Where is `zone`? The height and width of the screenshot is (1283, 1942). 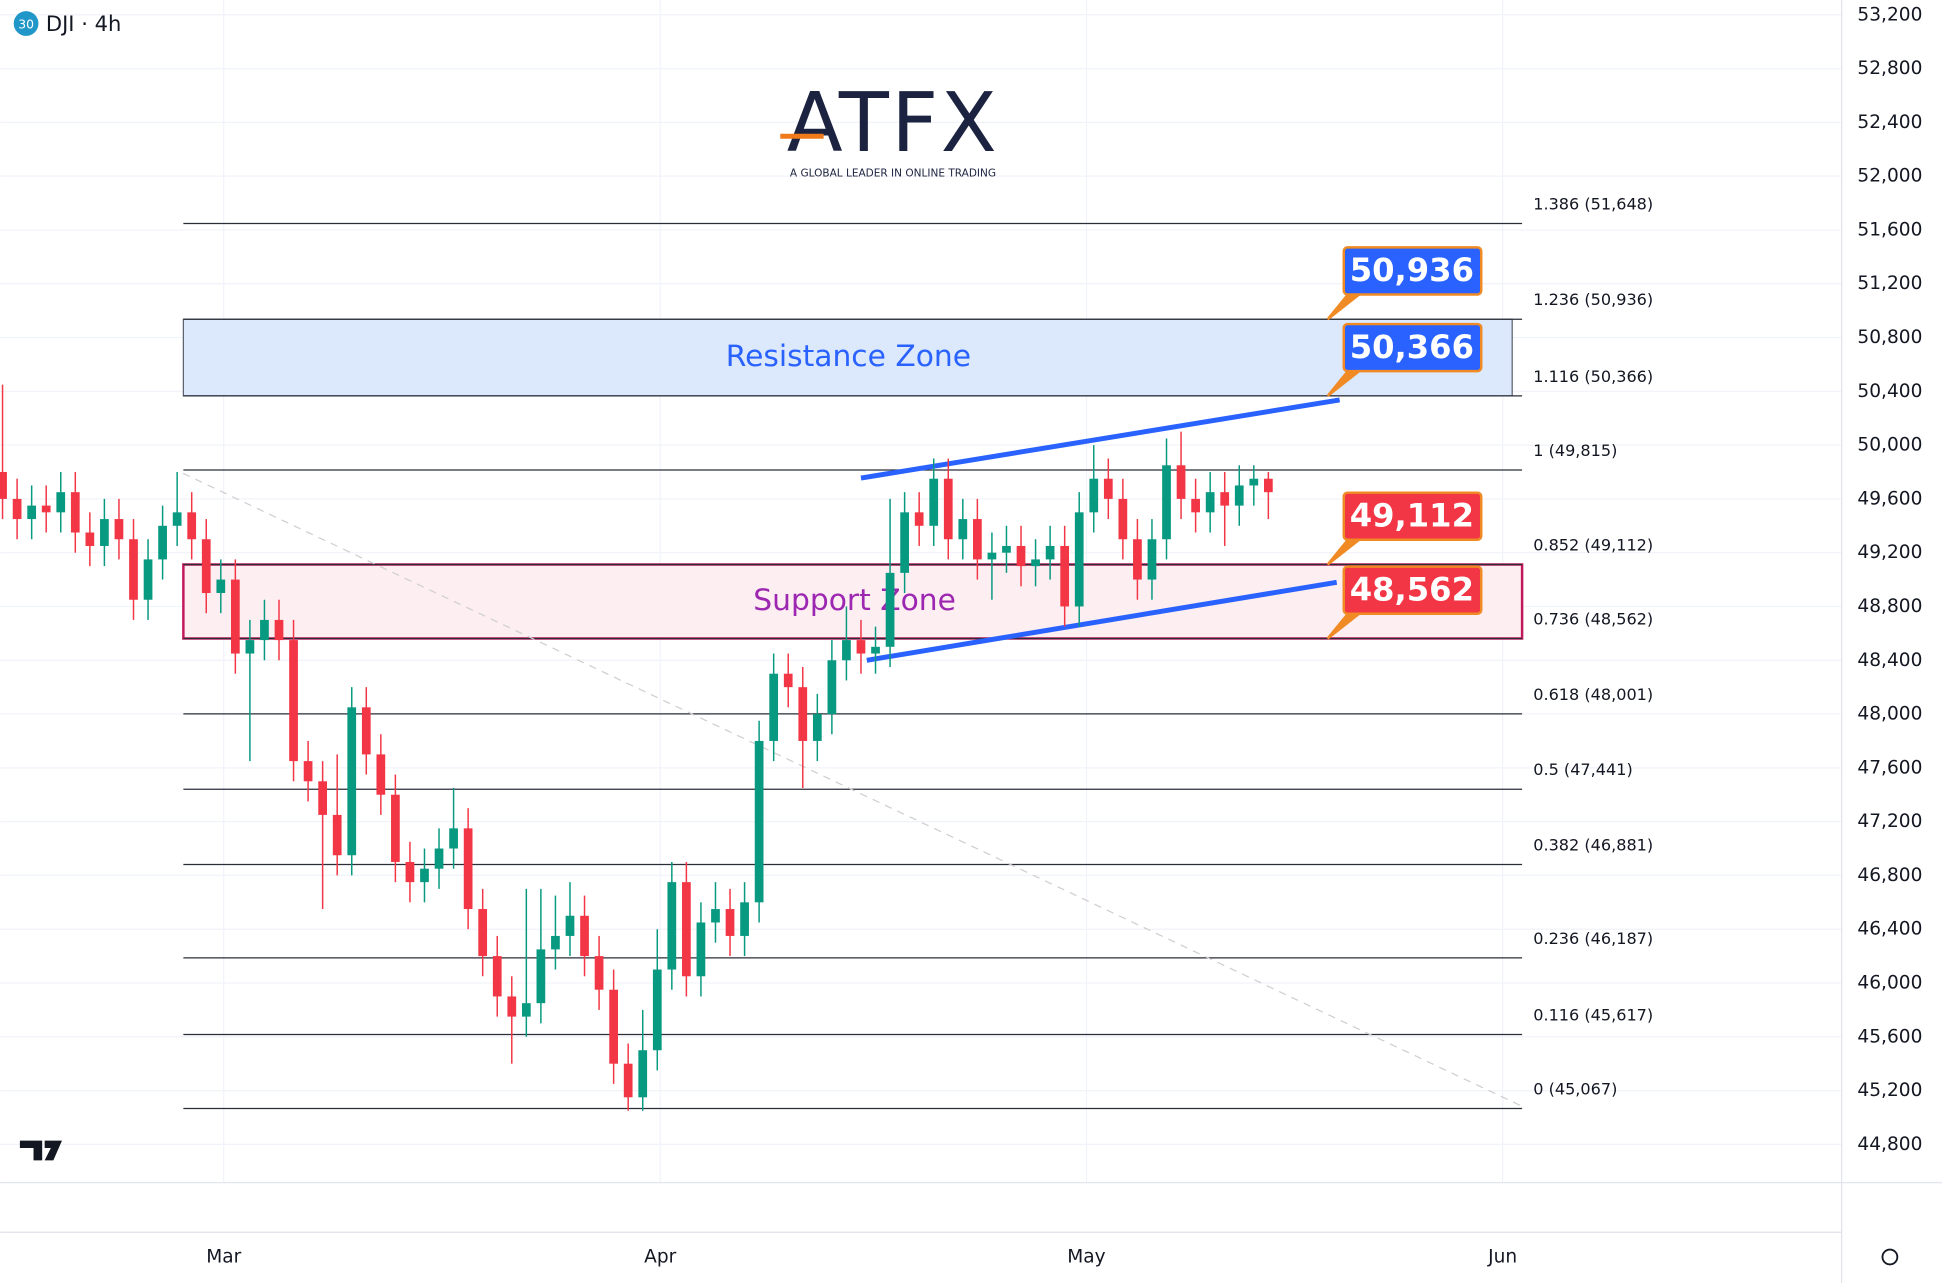 zone is located at coordinates (853, 601).